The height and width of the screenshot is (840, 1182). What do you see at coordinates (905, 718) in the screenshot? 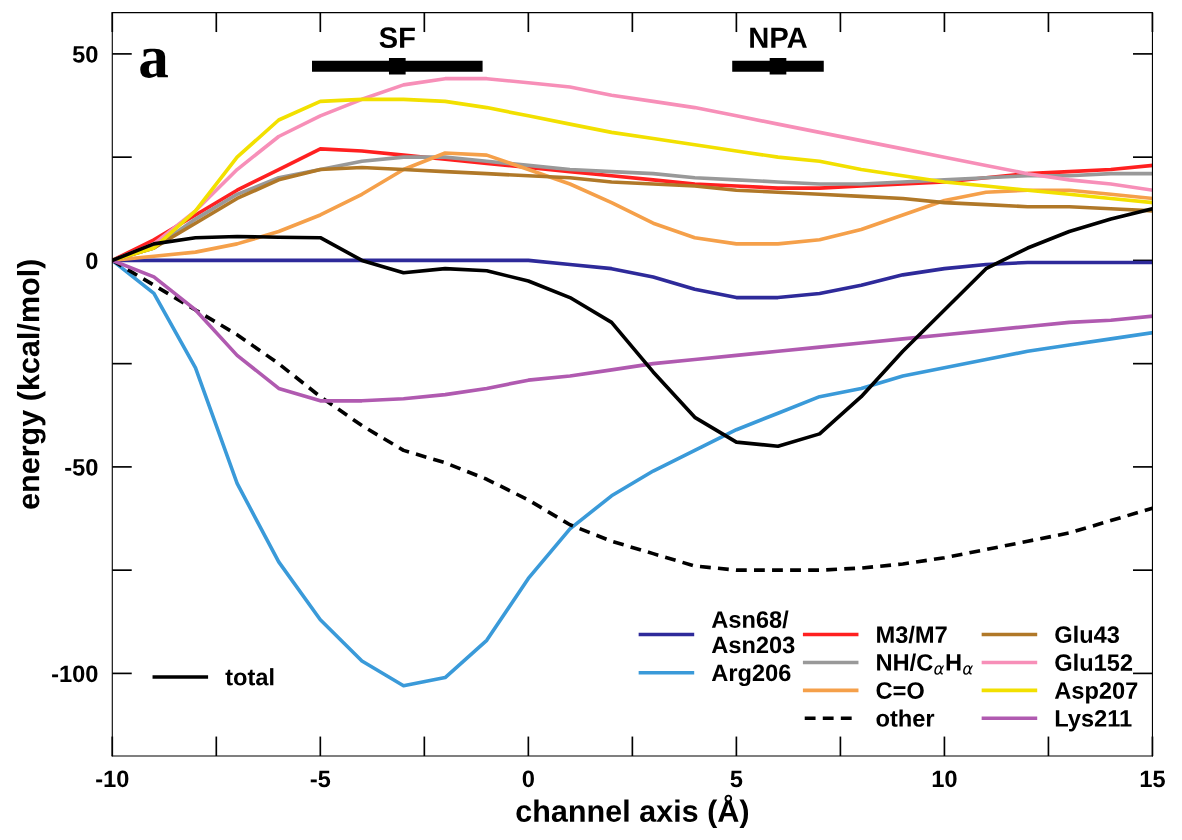
I see `legend-label: other` at bounding box center [905, 718].